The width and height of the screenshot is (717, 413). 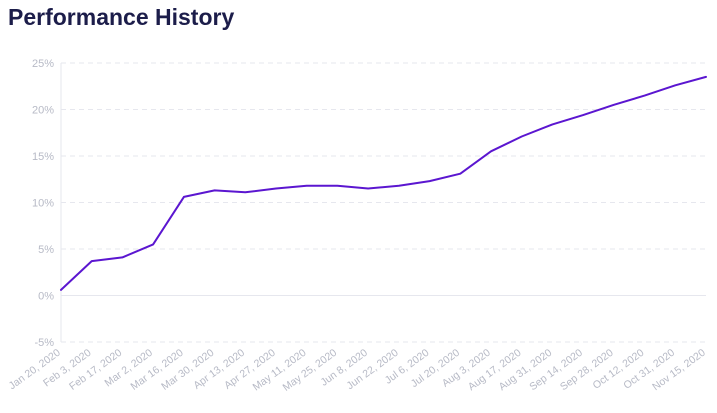 What do you see at coordinates (679, 370) in the screenshot?
I see `x-tick-label: Nov 15, 2020` at bounding box center [679, 370].